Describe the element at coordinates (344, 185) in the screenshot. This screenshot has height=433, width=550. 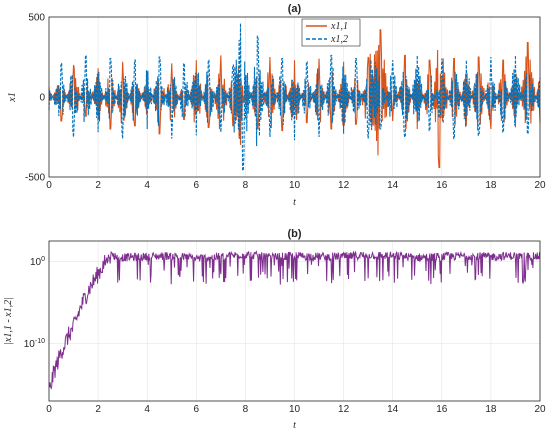
I see `panel-a-xtick-label: 12` at that location.